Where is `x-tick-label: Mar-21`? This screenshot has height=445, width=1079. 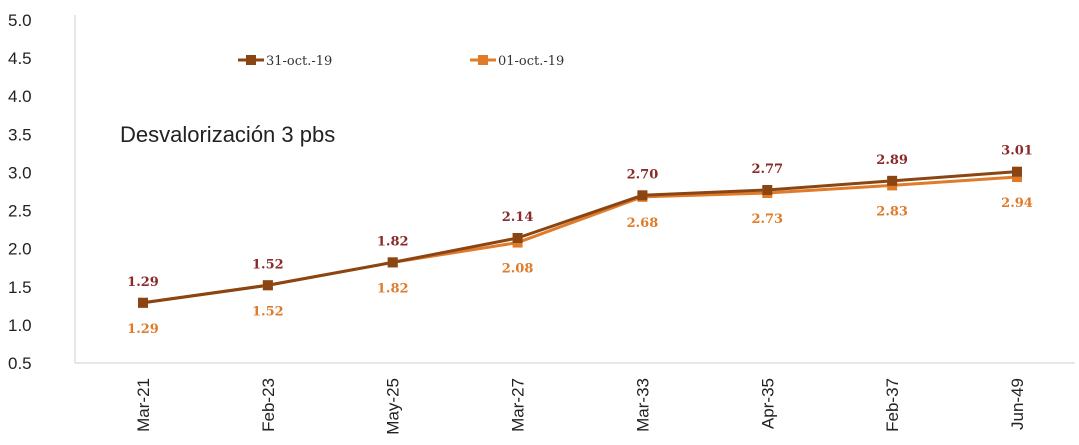
x-tick-label: Mar-21 is located at coordinates (143, 405).